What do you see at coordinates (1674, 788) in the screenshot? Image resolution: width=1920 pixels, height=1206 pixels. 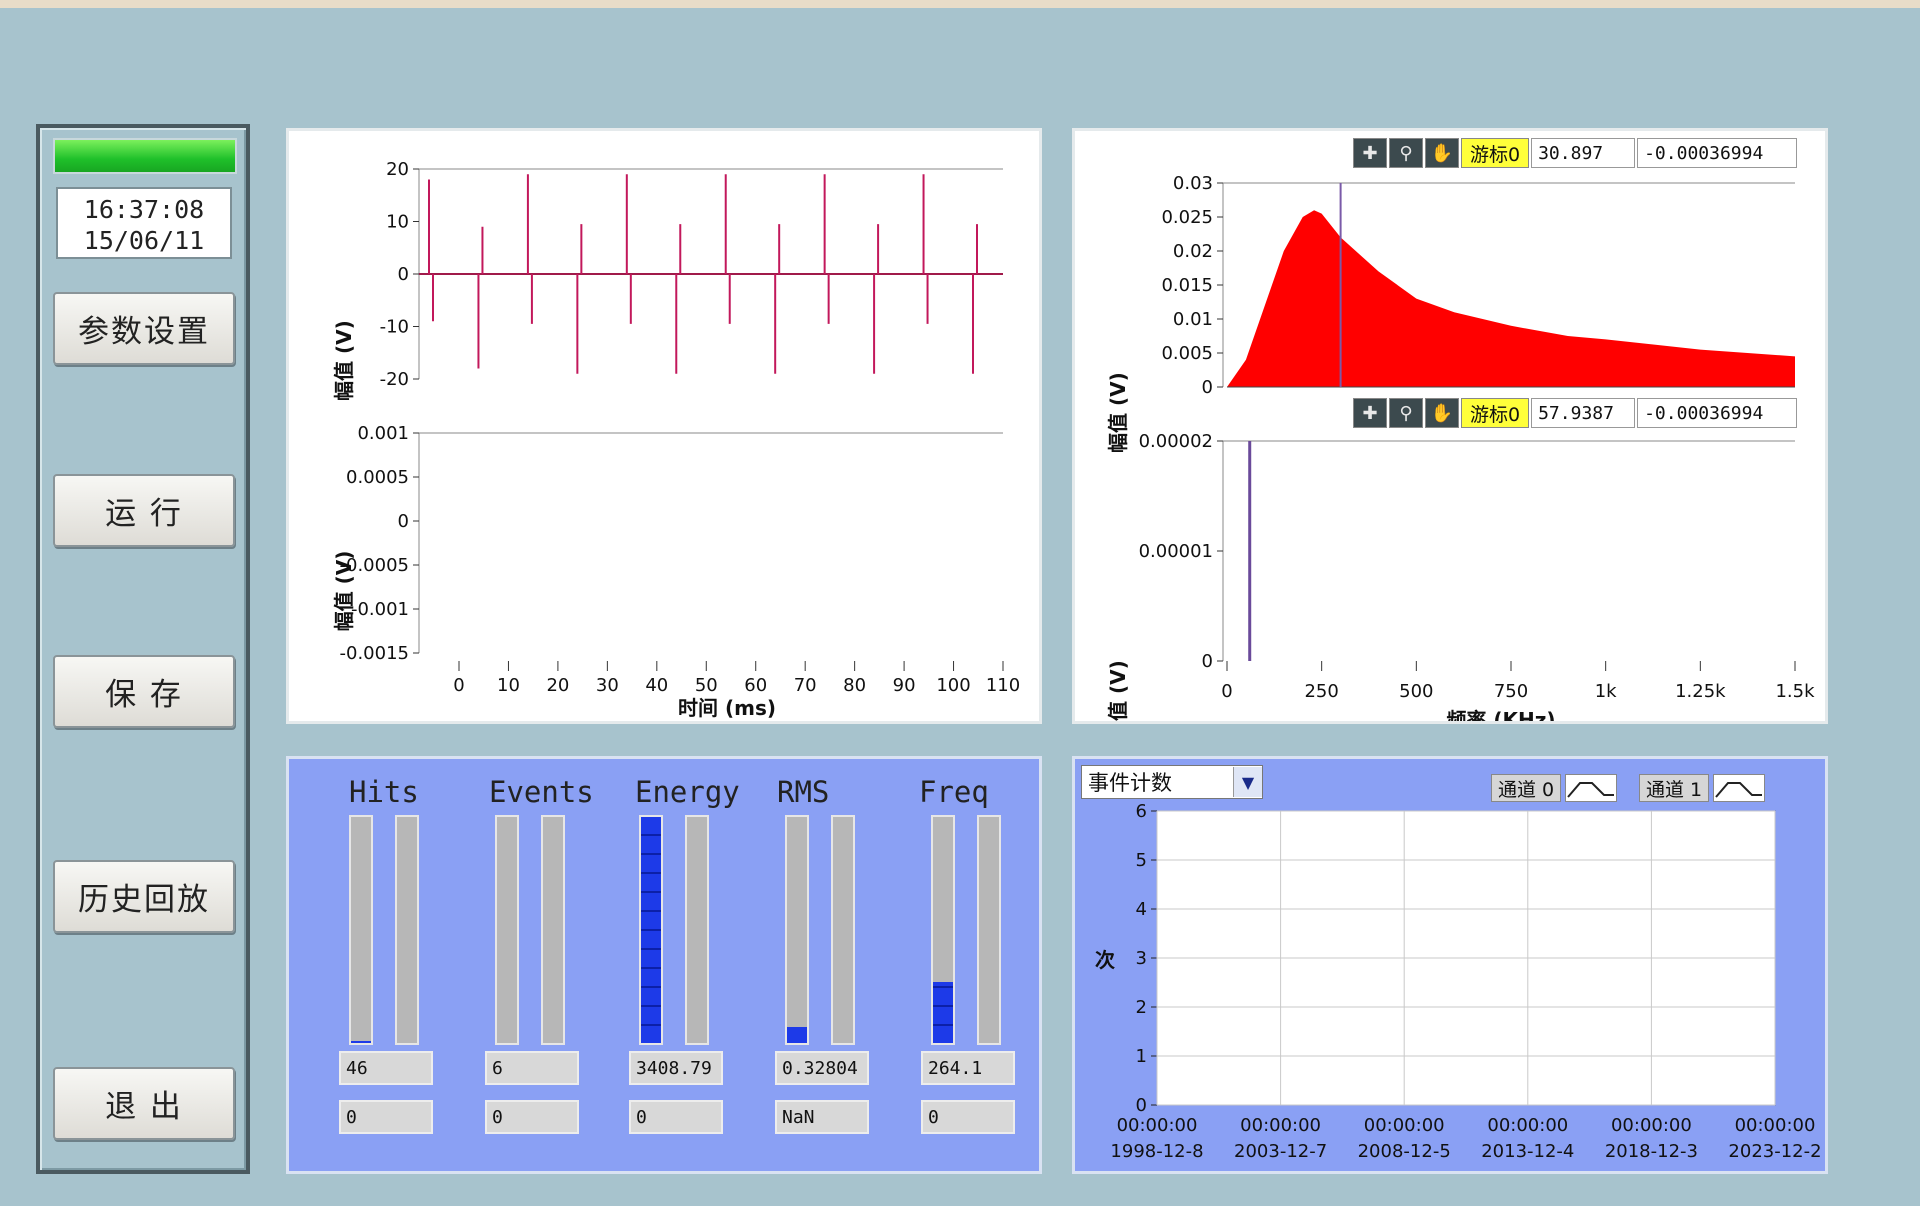 I see `channel-1-label: 通道 1` at bounding box center [1674, 788].